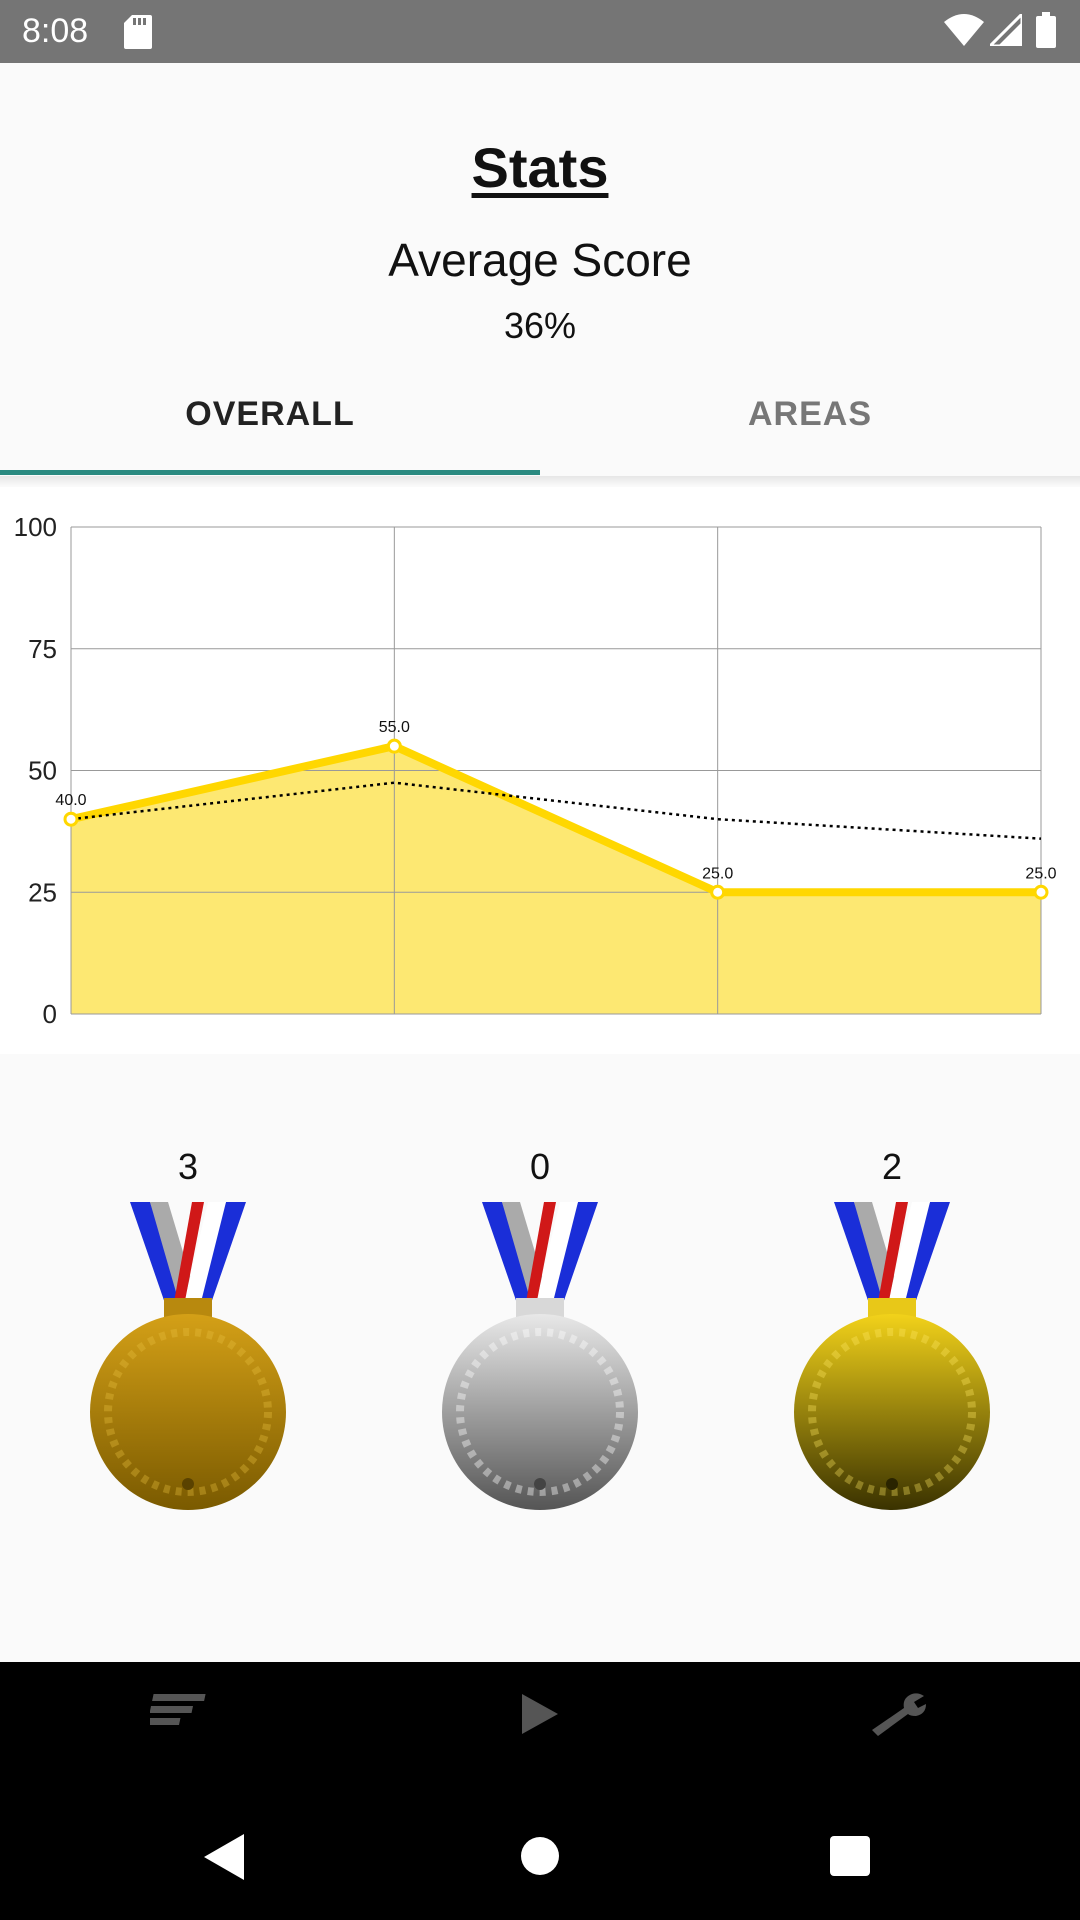 The image size is (1080, 1920). What do you see at coordinates (892, 1356) in the screenshot?
I see `gold-medal-icon` at bounding box center [892, 1356].